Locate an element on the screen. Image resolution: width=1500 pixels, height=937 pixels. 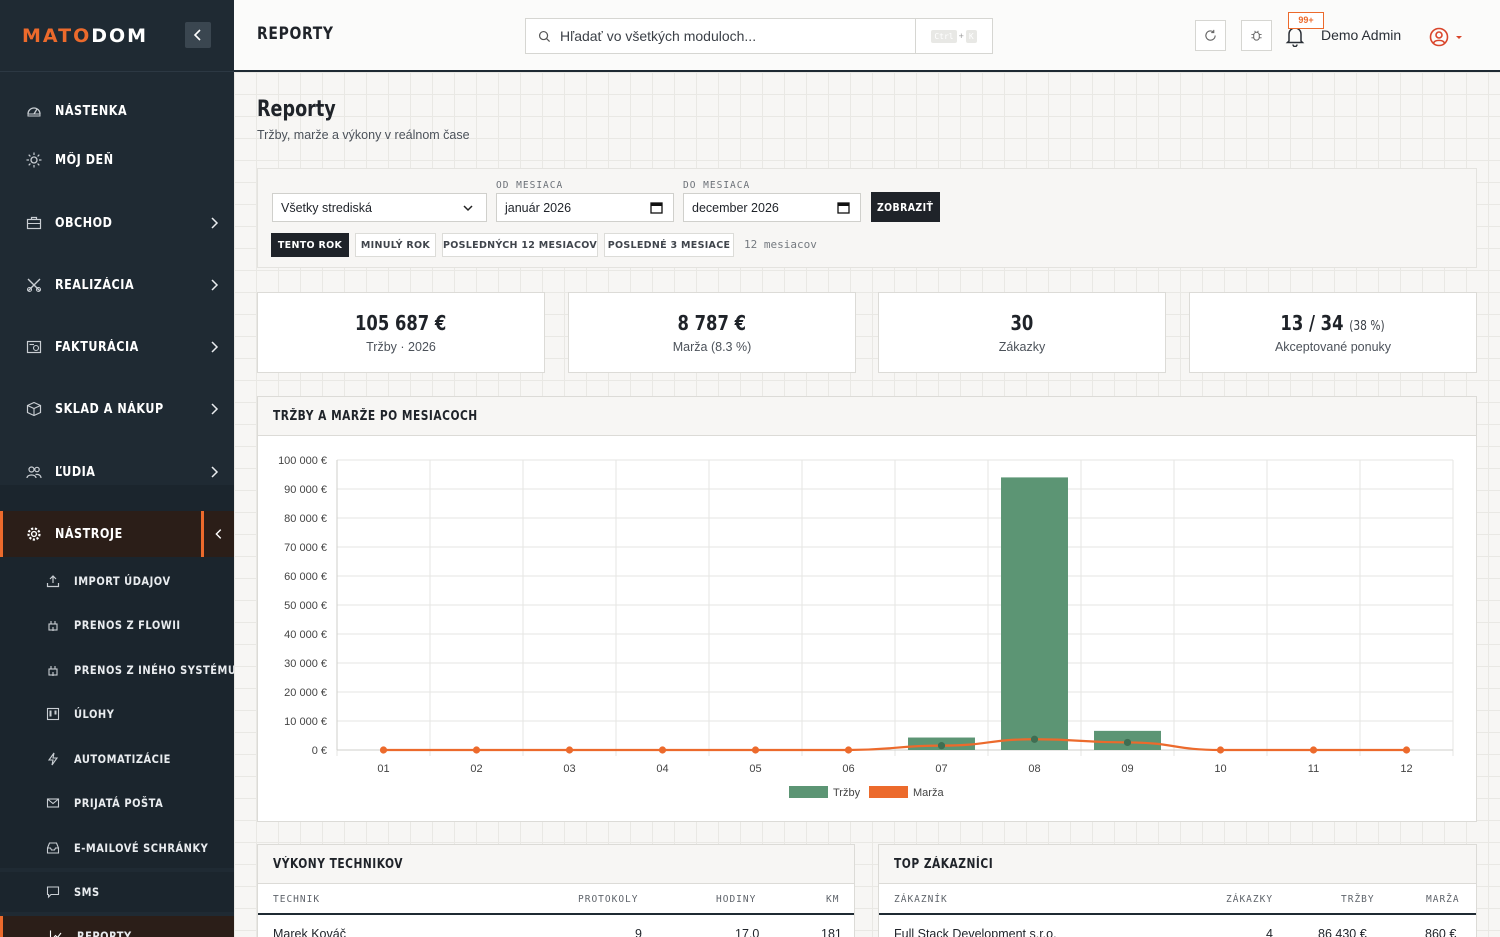
preset-last-12-months: POSLEDNÝCH 12 MESIACOV is located at coordinates (520, 245).